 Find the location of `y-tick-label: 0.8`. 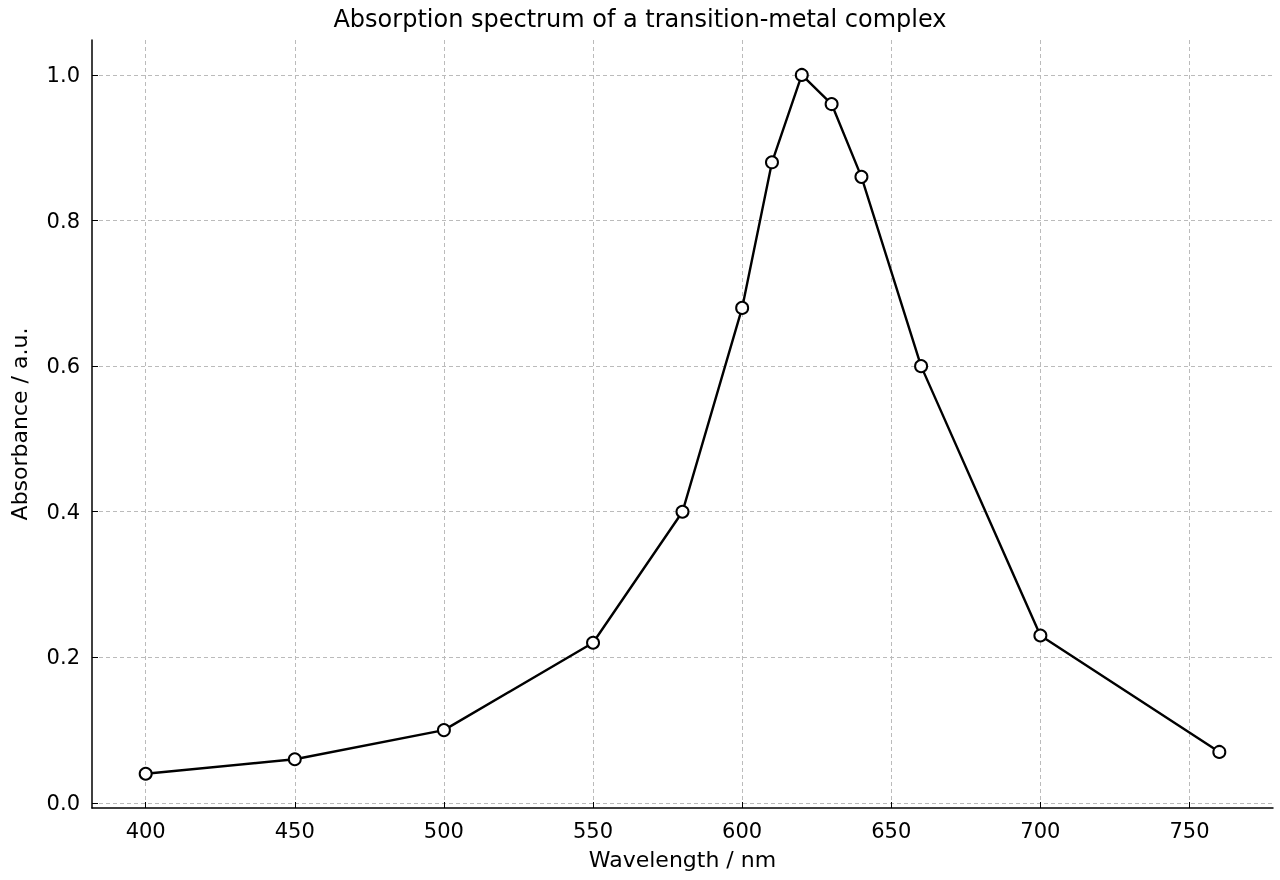

y-tick-label: 0.8 is located at coordinates (63, 220).